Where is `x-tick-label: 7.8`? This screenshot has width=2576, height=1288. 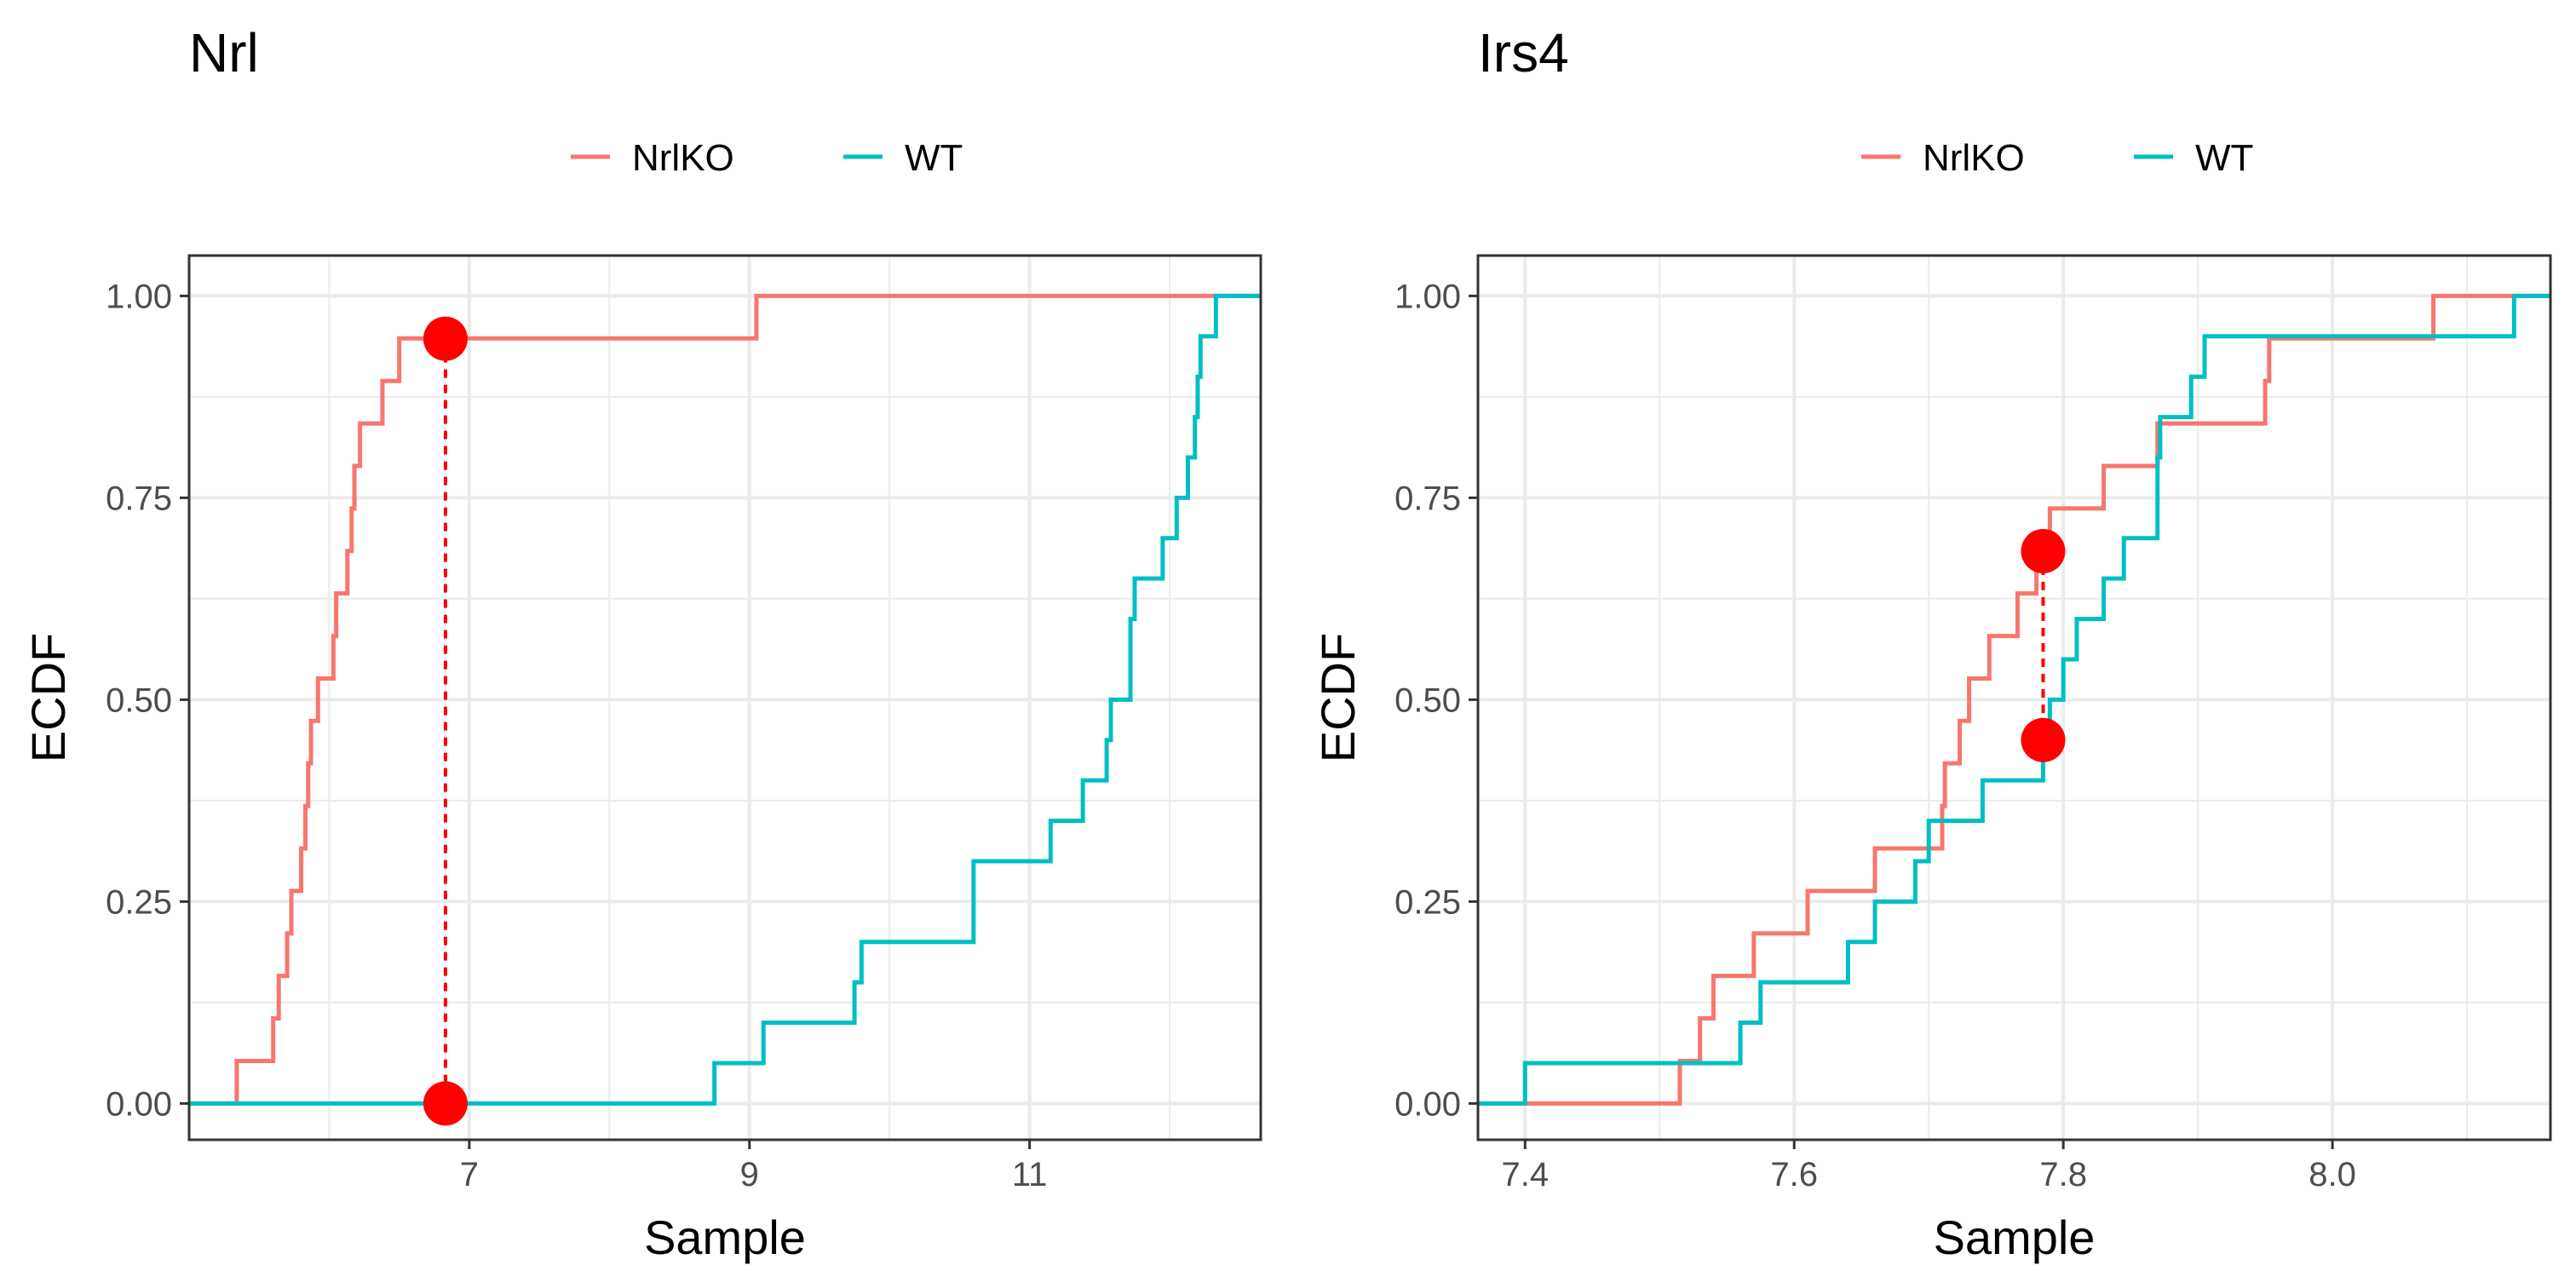
x-tick-label: 7.8 is located at coordinates (2063, 1174).